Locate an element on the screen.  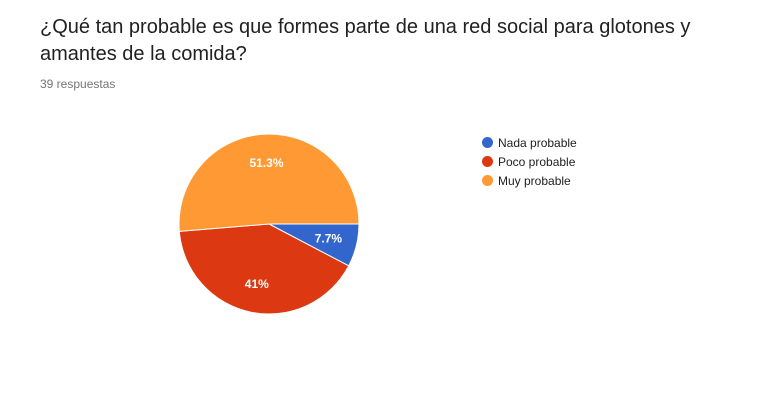
legend-item: Muy probable is located at coordinates (529, 180).